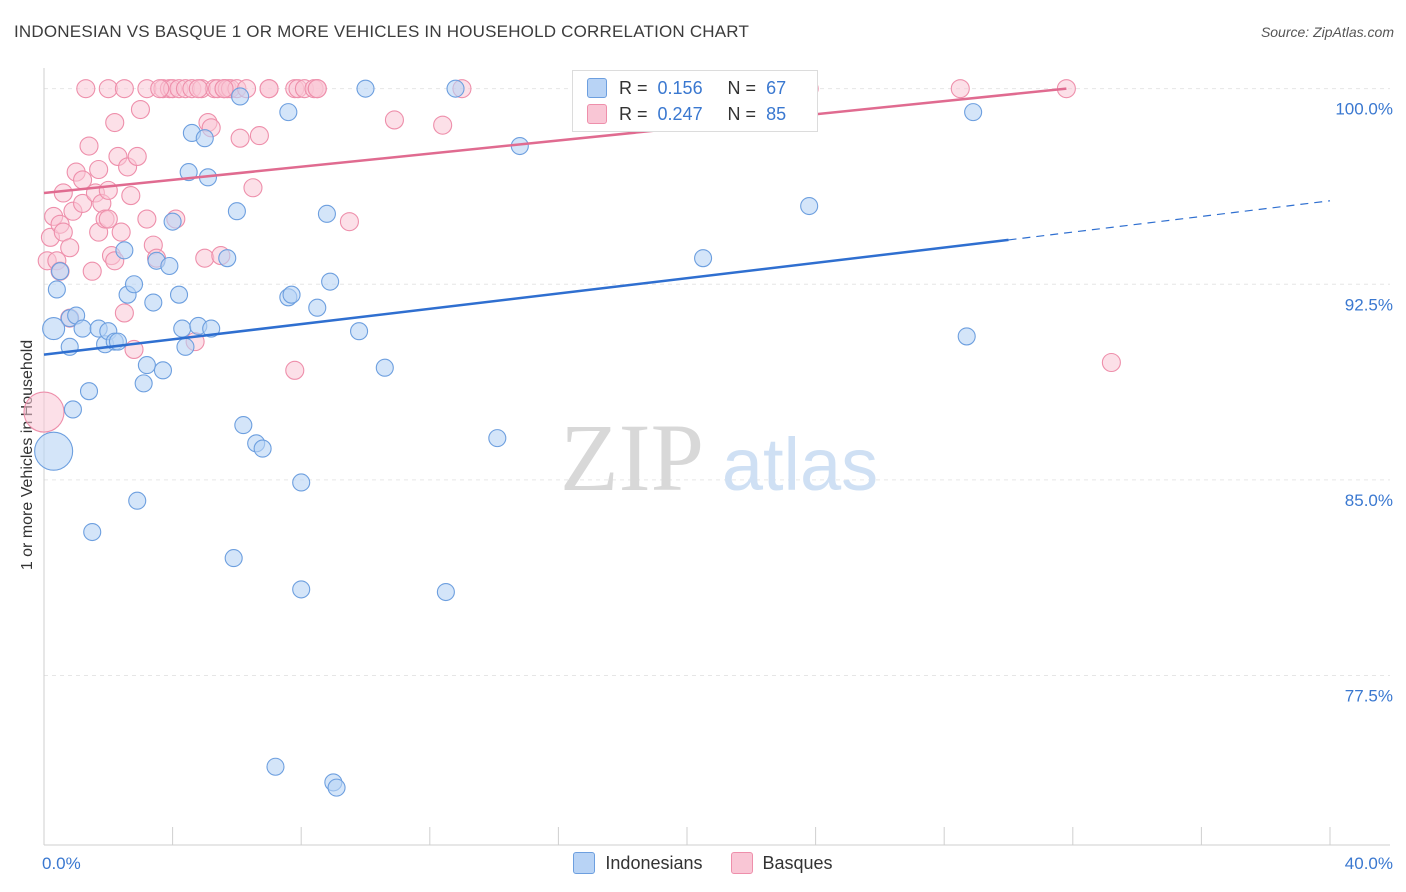  What do you see at coordinates (1369, 304) in the screenshot?
I see `y-tick-label: 92.5%` at bounding box center [1369, 304].